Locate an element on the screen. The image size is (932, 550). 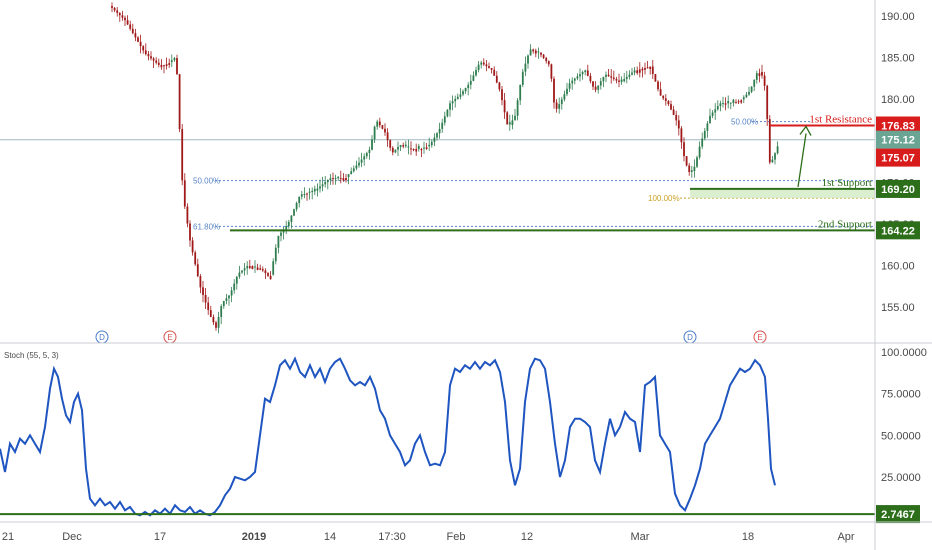
time-tick-label: Apr is located at coordinates (845, 537).